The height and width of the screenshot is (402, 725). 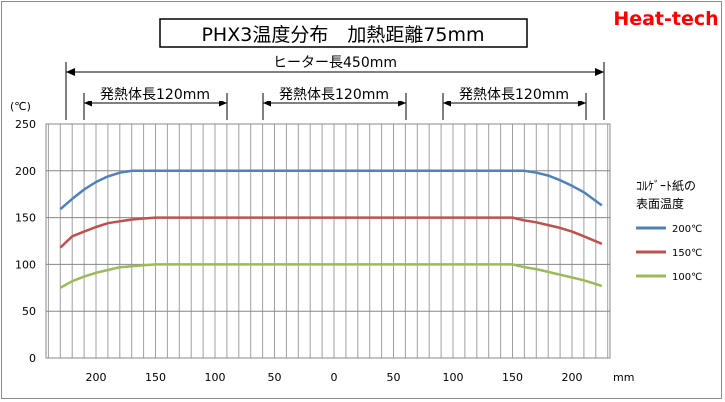 What do you see at coordinates (32, 358) in the screenshot?
I see `y-tick-label: 0` at bounding box center [32, 358].